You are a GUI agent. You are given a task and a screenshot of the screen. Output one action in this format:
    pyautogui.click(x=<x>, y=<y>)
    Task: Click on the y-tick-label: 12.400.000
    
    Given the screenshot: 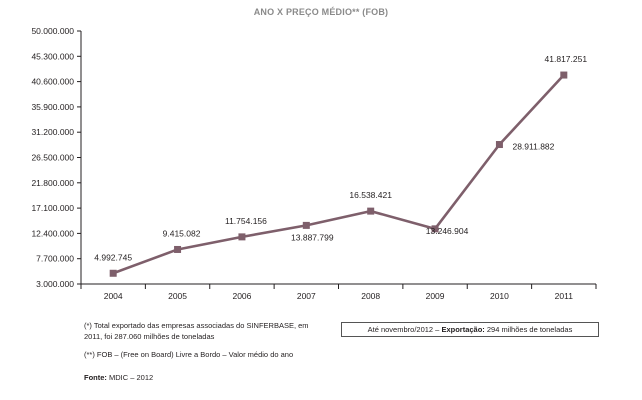 What is the action you would take?
    pyautogui.click(x=52, y=233)
    